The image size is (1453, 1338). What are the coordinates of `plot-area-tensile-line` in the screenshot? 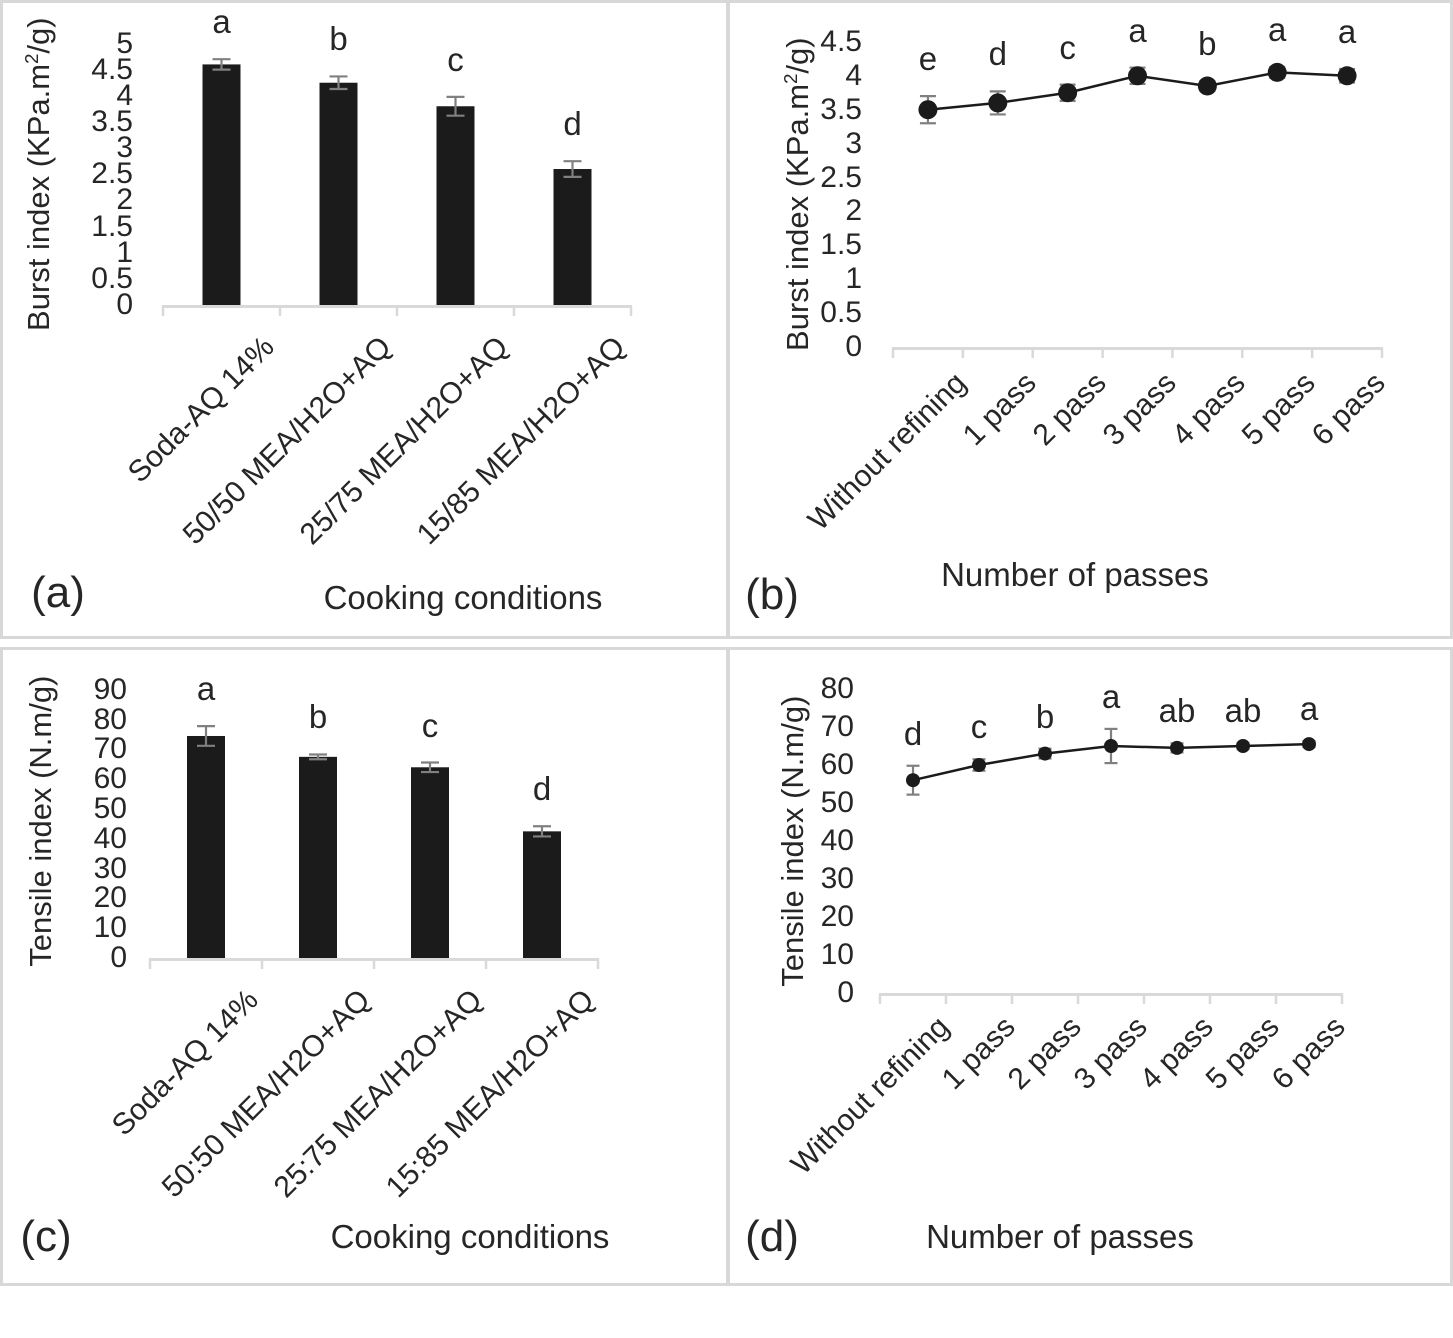 It's located at (1111, 865).